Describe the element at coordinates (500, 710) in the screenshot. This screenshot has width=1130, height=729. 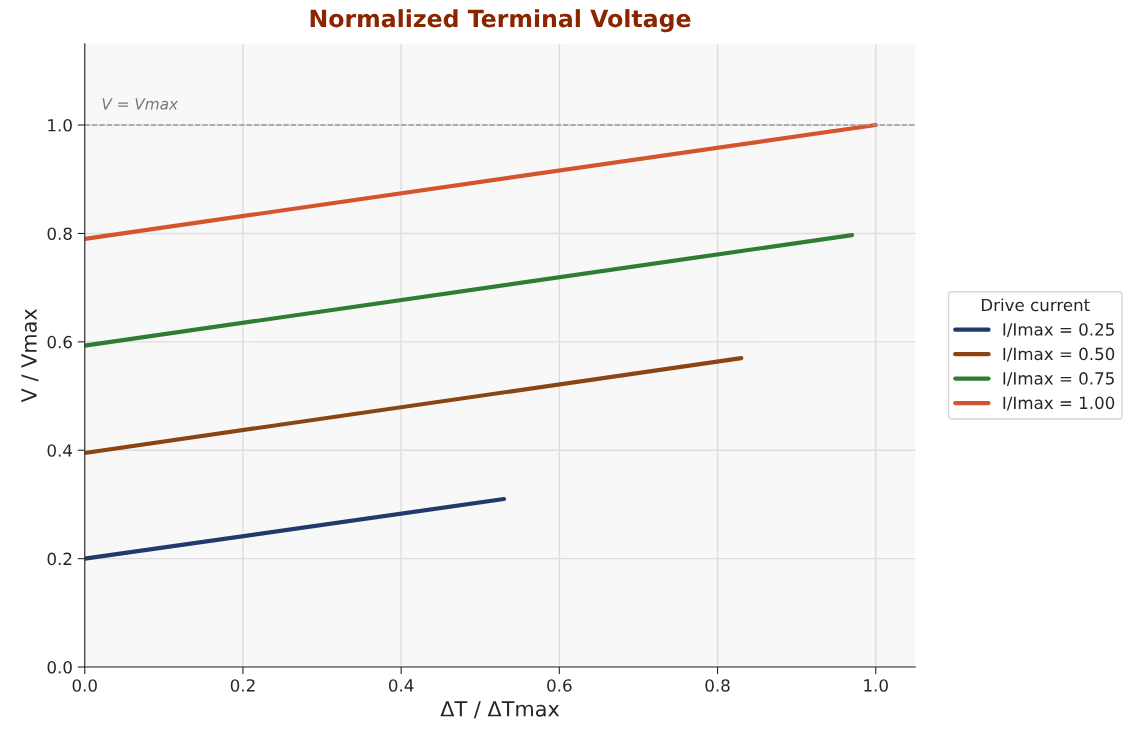
I see `x-axis-title: ΔT / ΔTmax` at that location.